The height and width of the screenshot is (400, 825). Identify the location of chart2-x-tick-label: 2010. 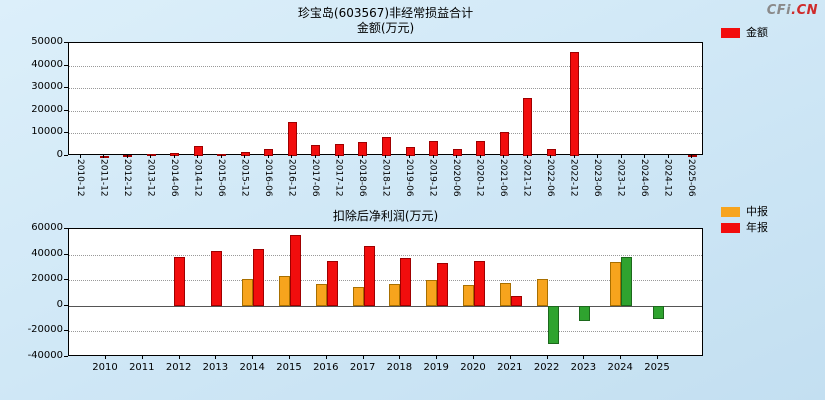
(105, 367).